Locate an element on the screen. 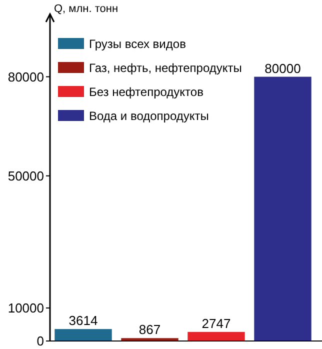  data-label: 3614 is located at coordinates (83, 320).